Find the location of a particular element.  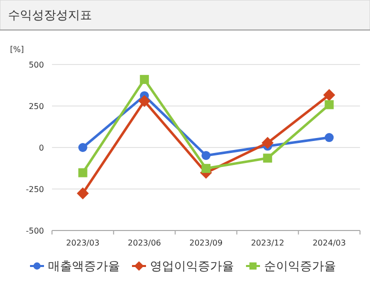

y-axis-title: [%] is located at coordinates (17, 49).